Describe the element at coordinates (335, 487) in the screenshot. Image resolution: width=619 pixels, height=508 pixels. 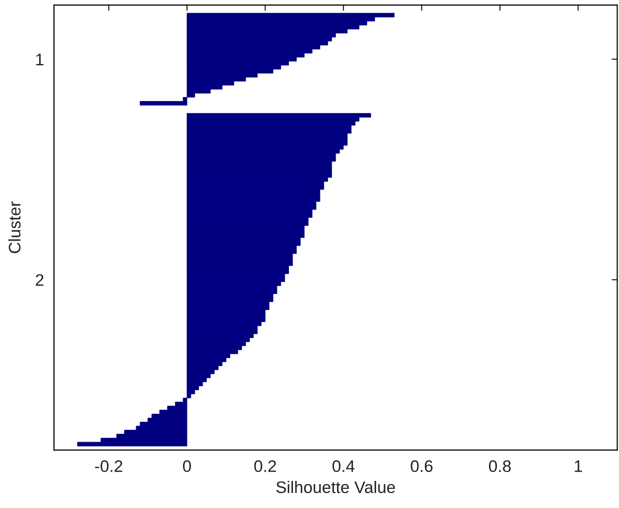
I see `x-axis-title: Silhouette Value` at that location.